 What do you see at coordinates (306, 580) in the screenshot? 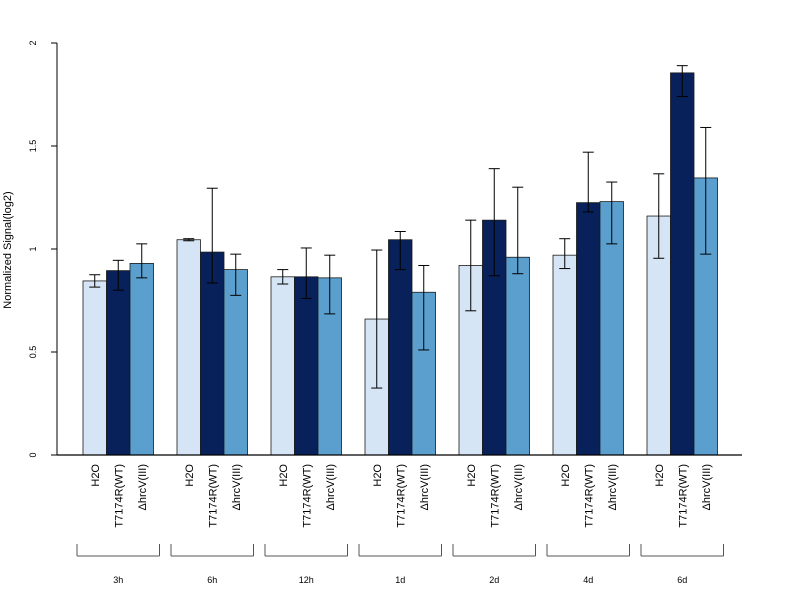
I see `group-label: 12h` at bounding box center [306, 580].